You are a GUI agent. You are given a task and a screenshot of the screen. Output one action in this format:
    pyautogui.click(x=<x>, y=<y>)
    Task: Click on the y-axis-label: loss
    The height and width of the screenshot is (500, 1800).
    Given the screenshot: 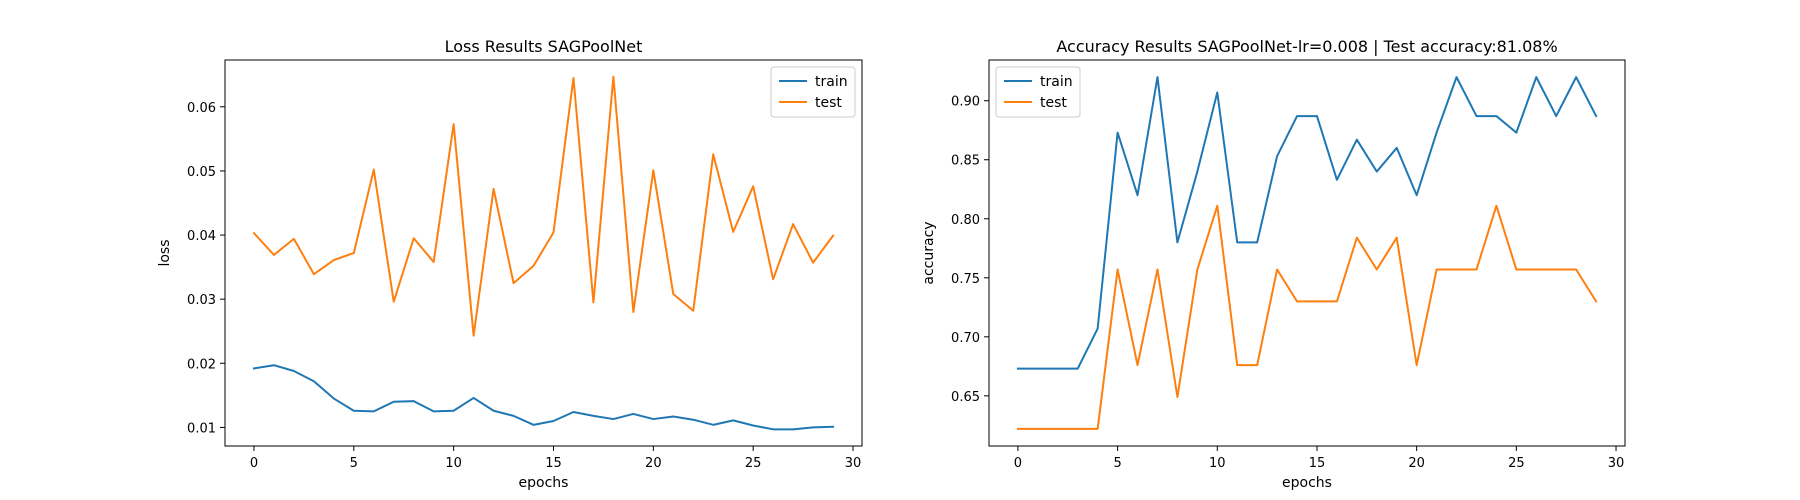 What is the action you would take?
    pyautogui.click(x=165, y=252)
    